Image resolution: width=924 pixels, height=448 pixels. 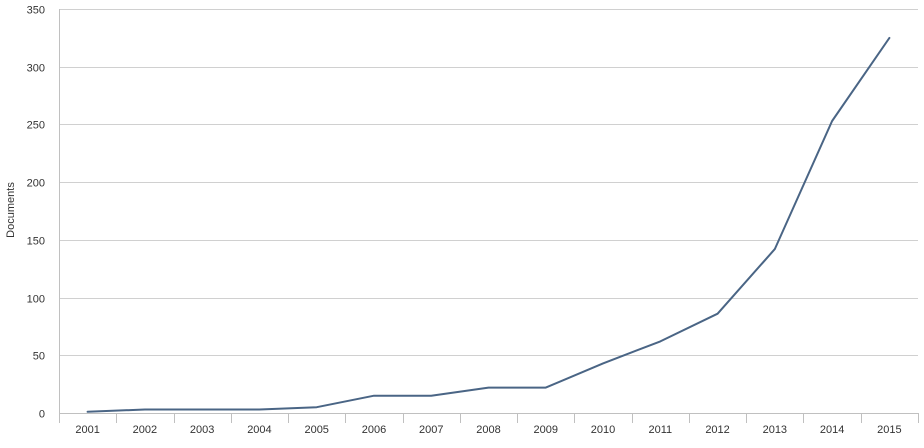 I want to click on x-tick-label-2009: 2009, so click(x=546, y=430).